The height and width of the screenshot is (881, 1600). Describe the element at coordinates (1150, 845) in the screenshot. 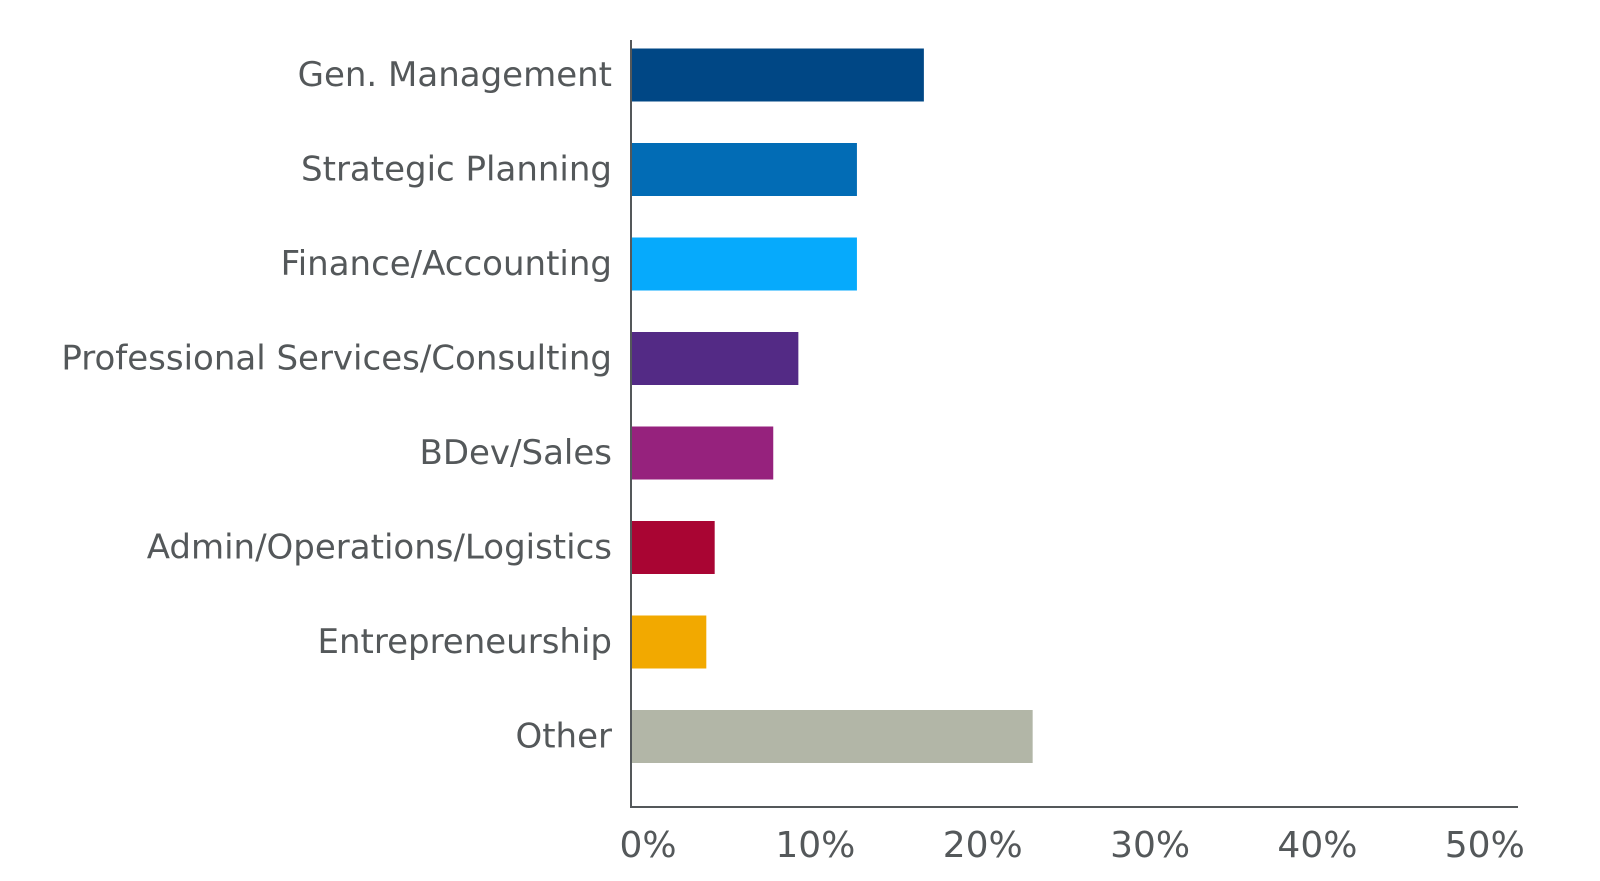

I see `x-tick-label: 30%` at that location.